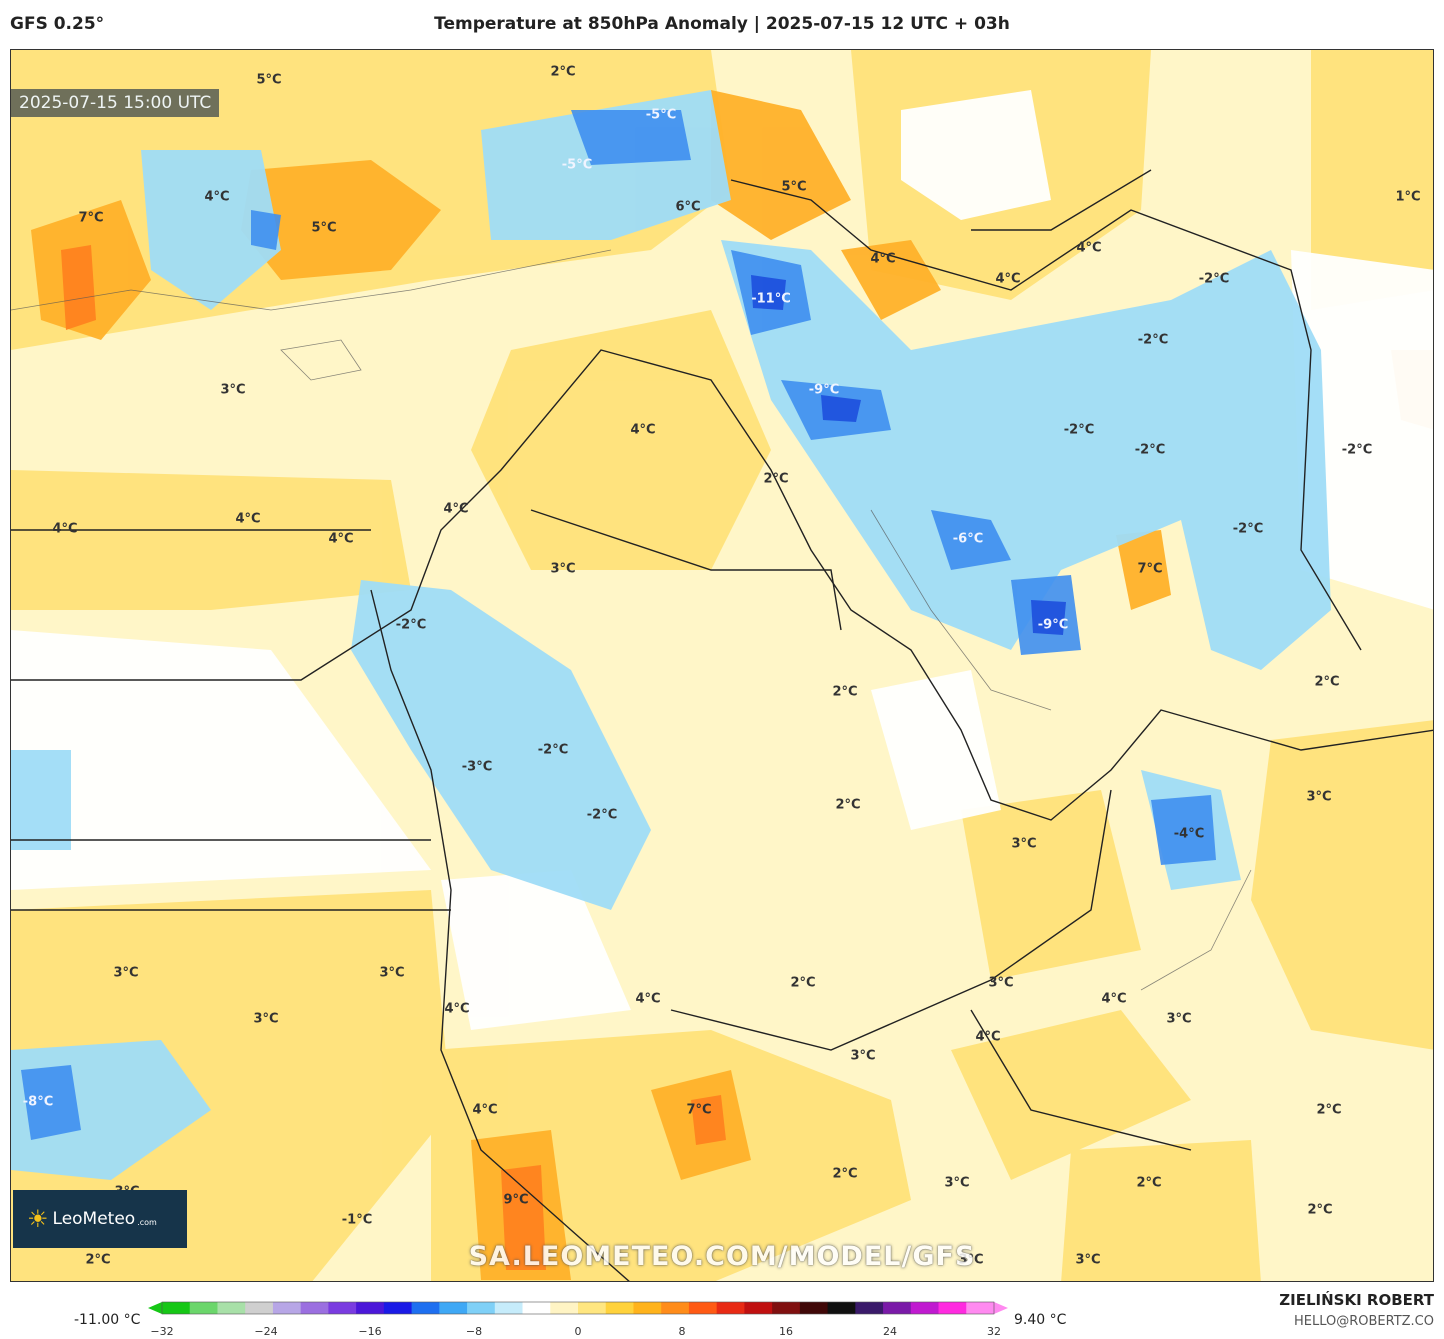 This screenshot has height=1339, width=1444. What do you see at coordinates (162, 1331) in the screenshot?
I see `colorbar-tick-label: −32` at bounding box center [162, 1331].